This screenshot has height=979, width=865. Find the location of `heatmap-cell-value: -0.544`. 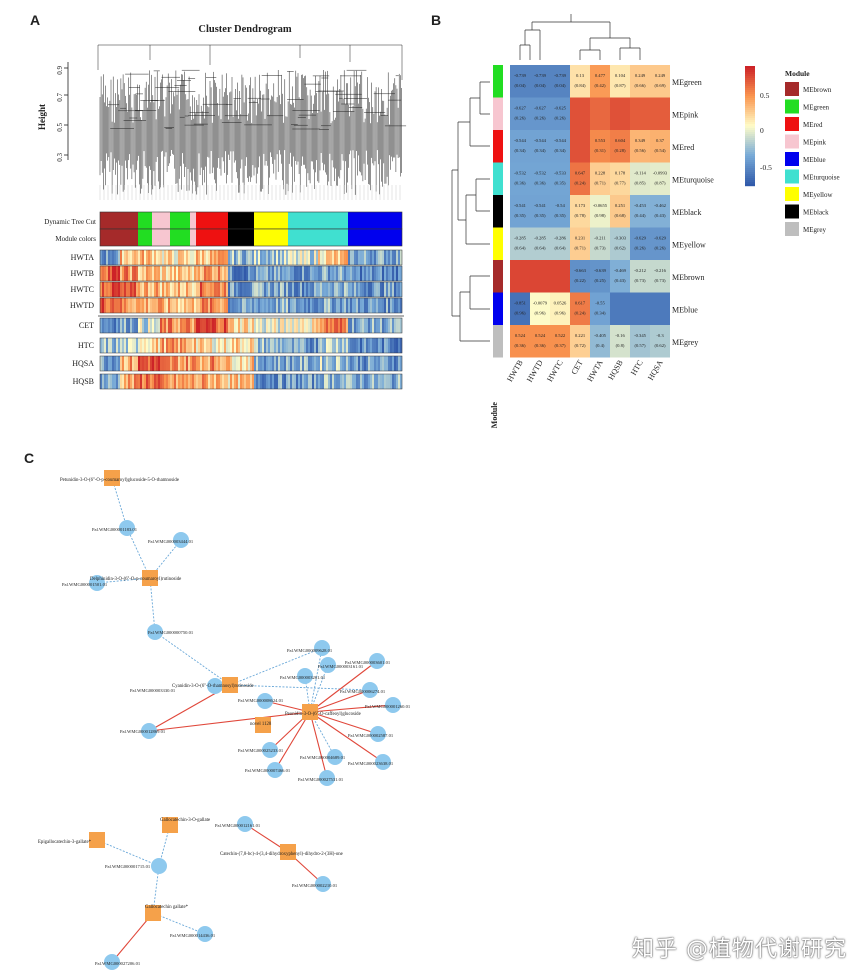

heatmap-cell-value: -0.544 is located at coordinates (520, 140).